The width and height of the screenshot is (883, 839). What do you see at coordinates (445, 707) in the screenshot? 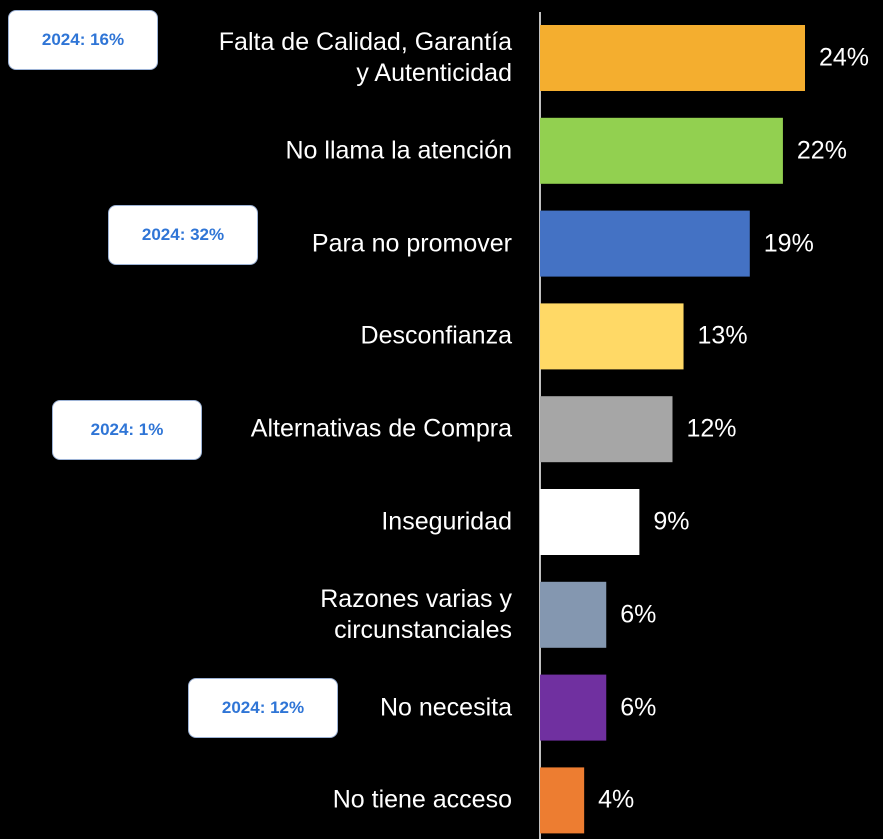
I see `category-label: No necesita` at bounding box center [445, 707].